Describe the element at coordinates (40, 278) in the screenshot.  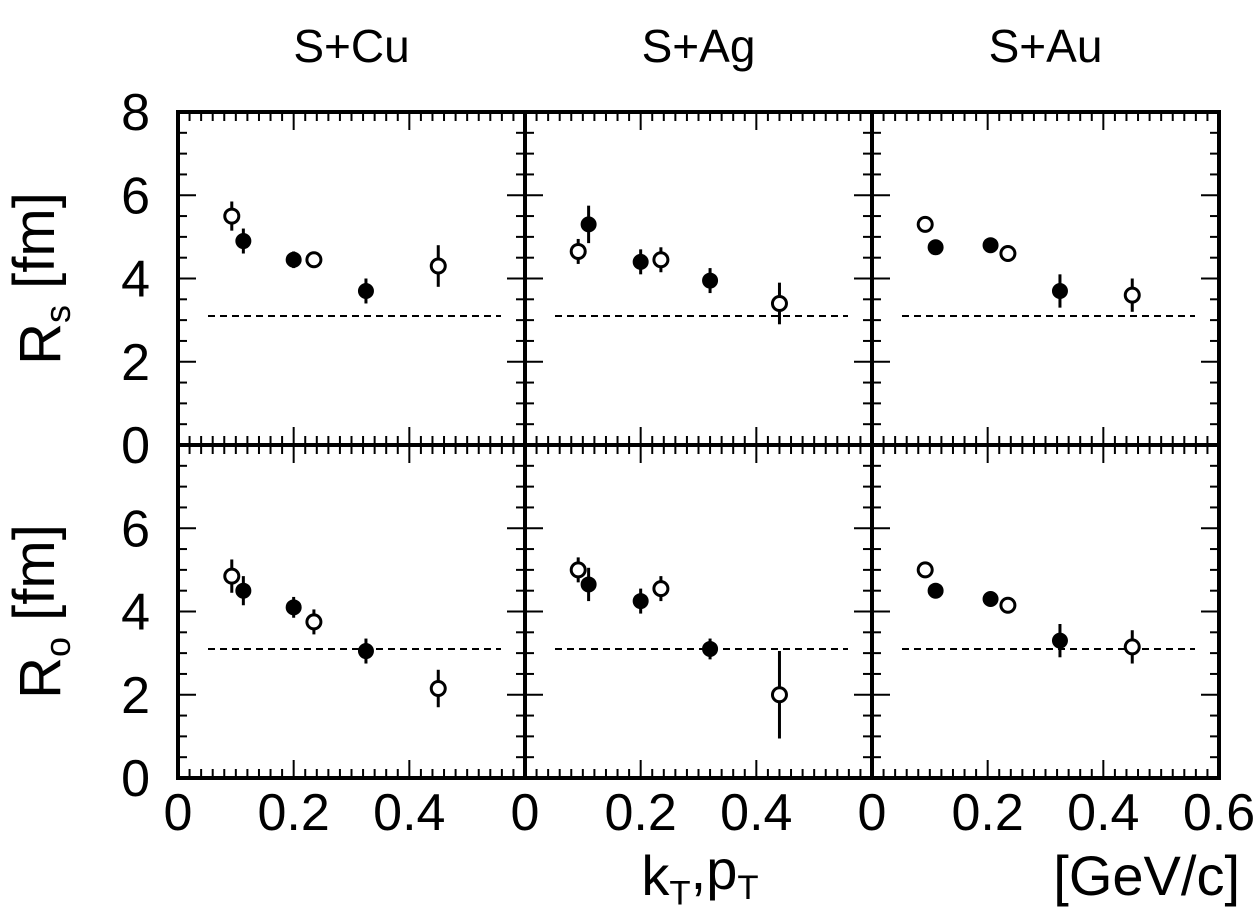
I see `y-axis-label-Rs: Rs [fm]` at that location.